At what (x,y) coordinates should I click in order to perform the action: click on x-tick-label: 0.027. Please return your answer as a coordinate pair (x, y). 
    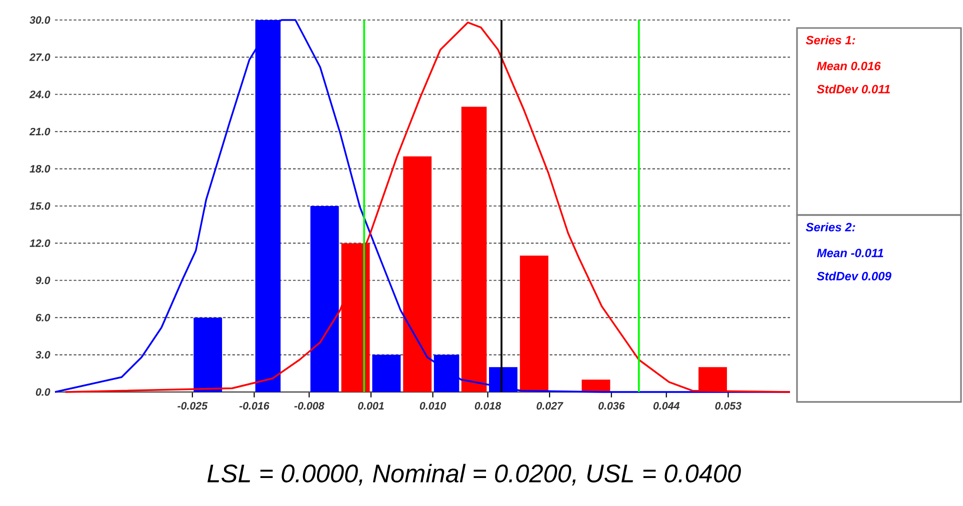
    Looking at the image, I should click on (550, 406).